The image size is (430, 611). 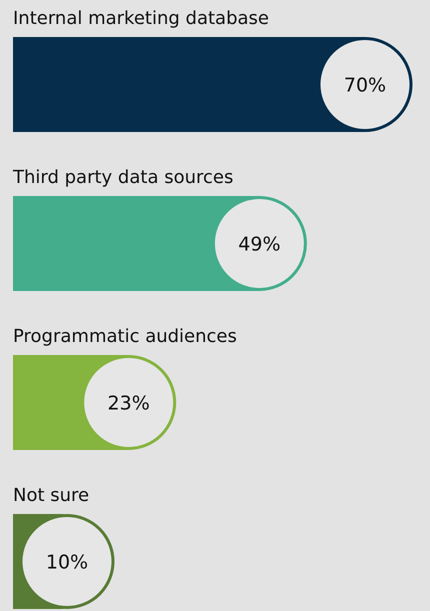 I want to click on data-label: 70%, so click(x=365, y=85).